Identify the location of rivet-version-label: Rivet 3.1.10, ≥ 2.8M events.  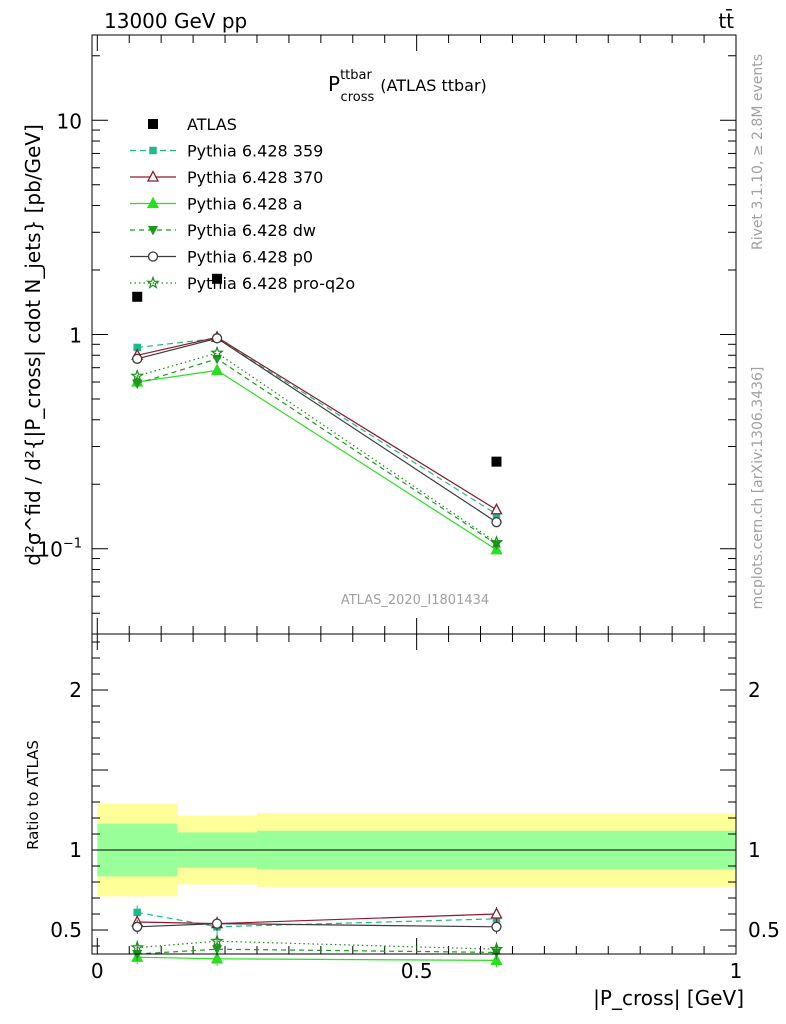
(758, 152).